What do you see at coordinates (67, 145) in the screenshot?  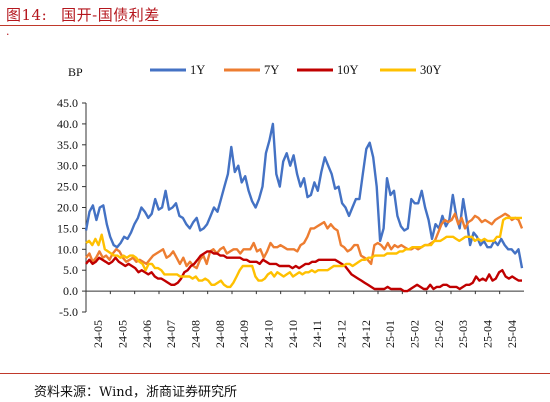 I see `y-tick-label: 35.0` at bounding box center [67, 145].